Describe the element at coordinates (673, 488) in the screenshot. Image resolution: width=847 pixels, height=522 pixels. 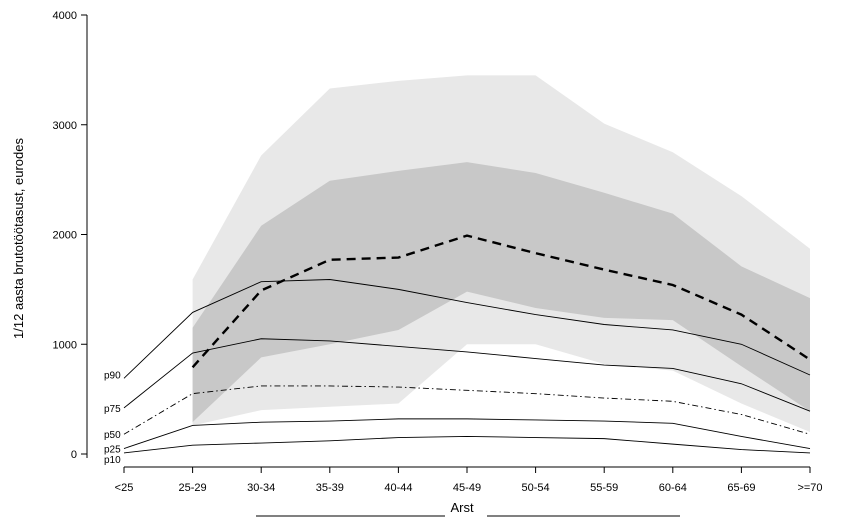
I see `x-tick-label: 60-64` at that location.